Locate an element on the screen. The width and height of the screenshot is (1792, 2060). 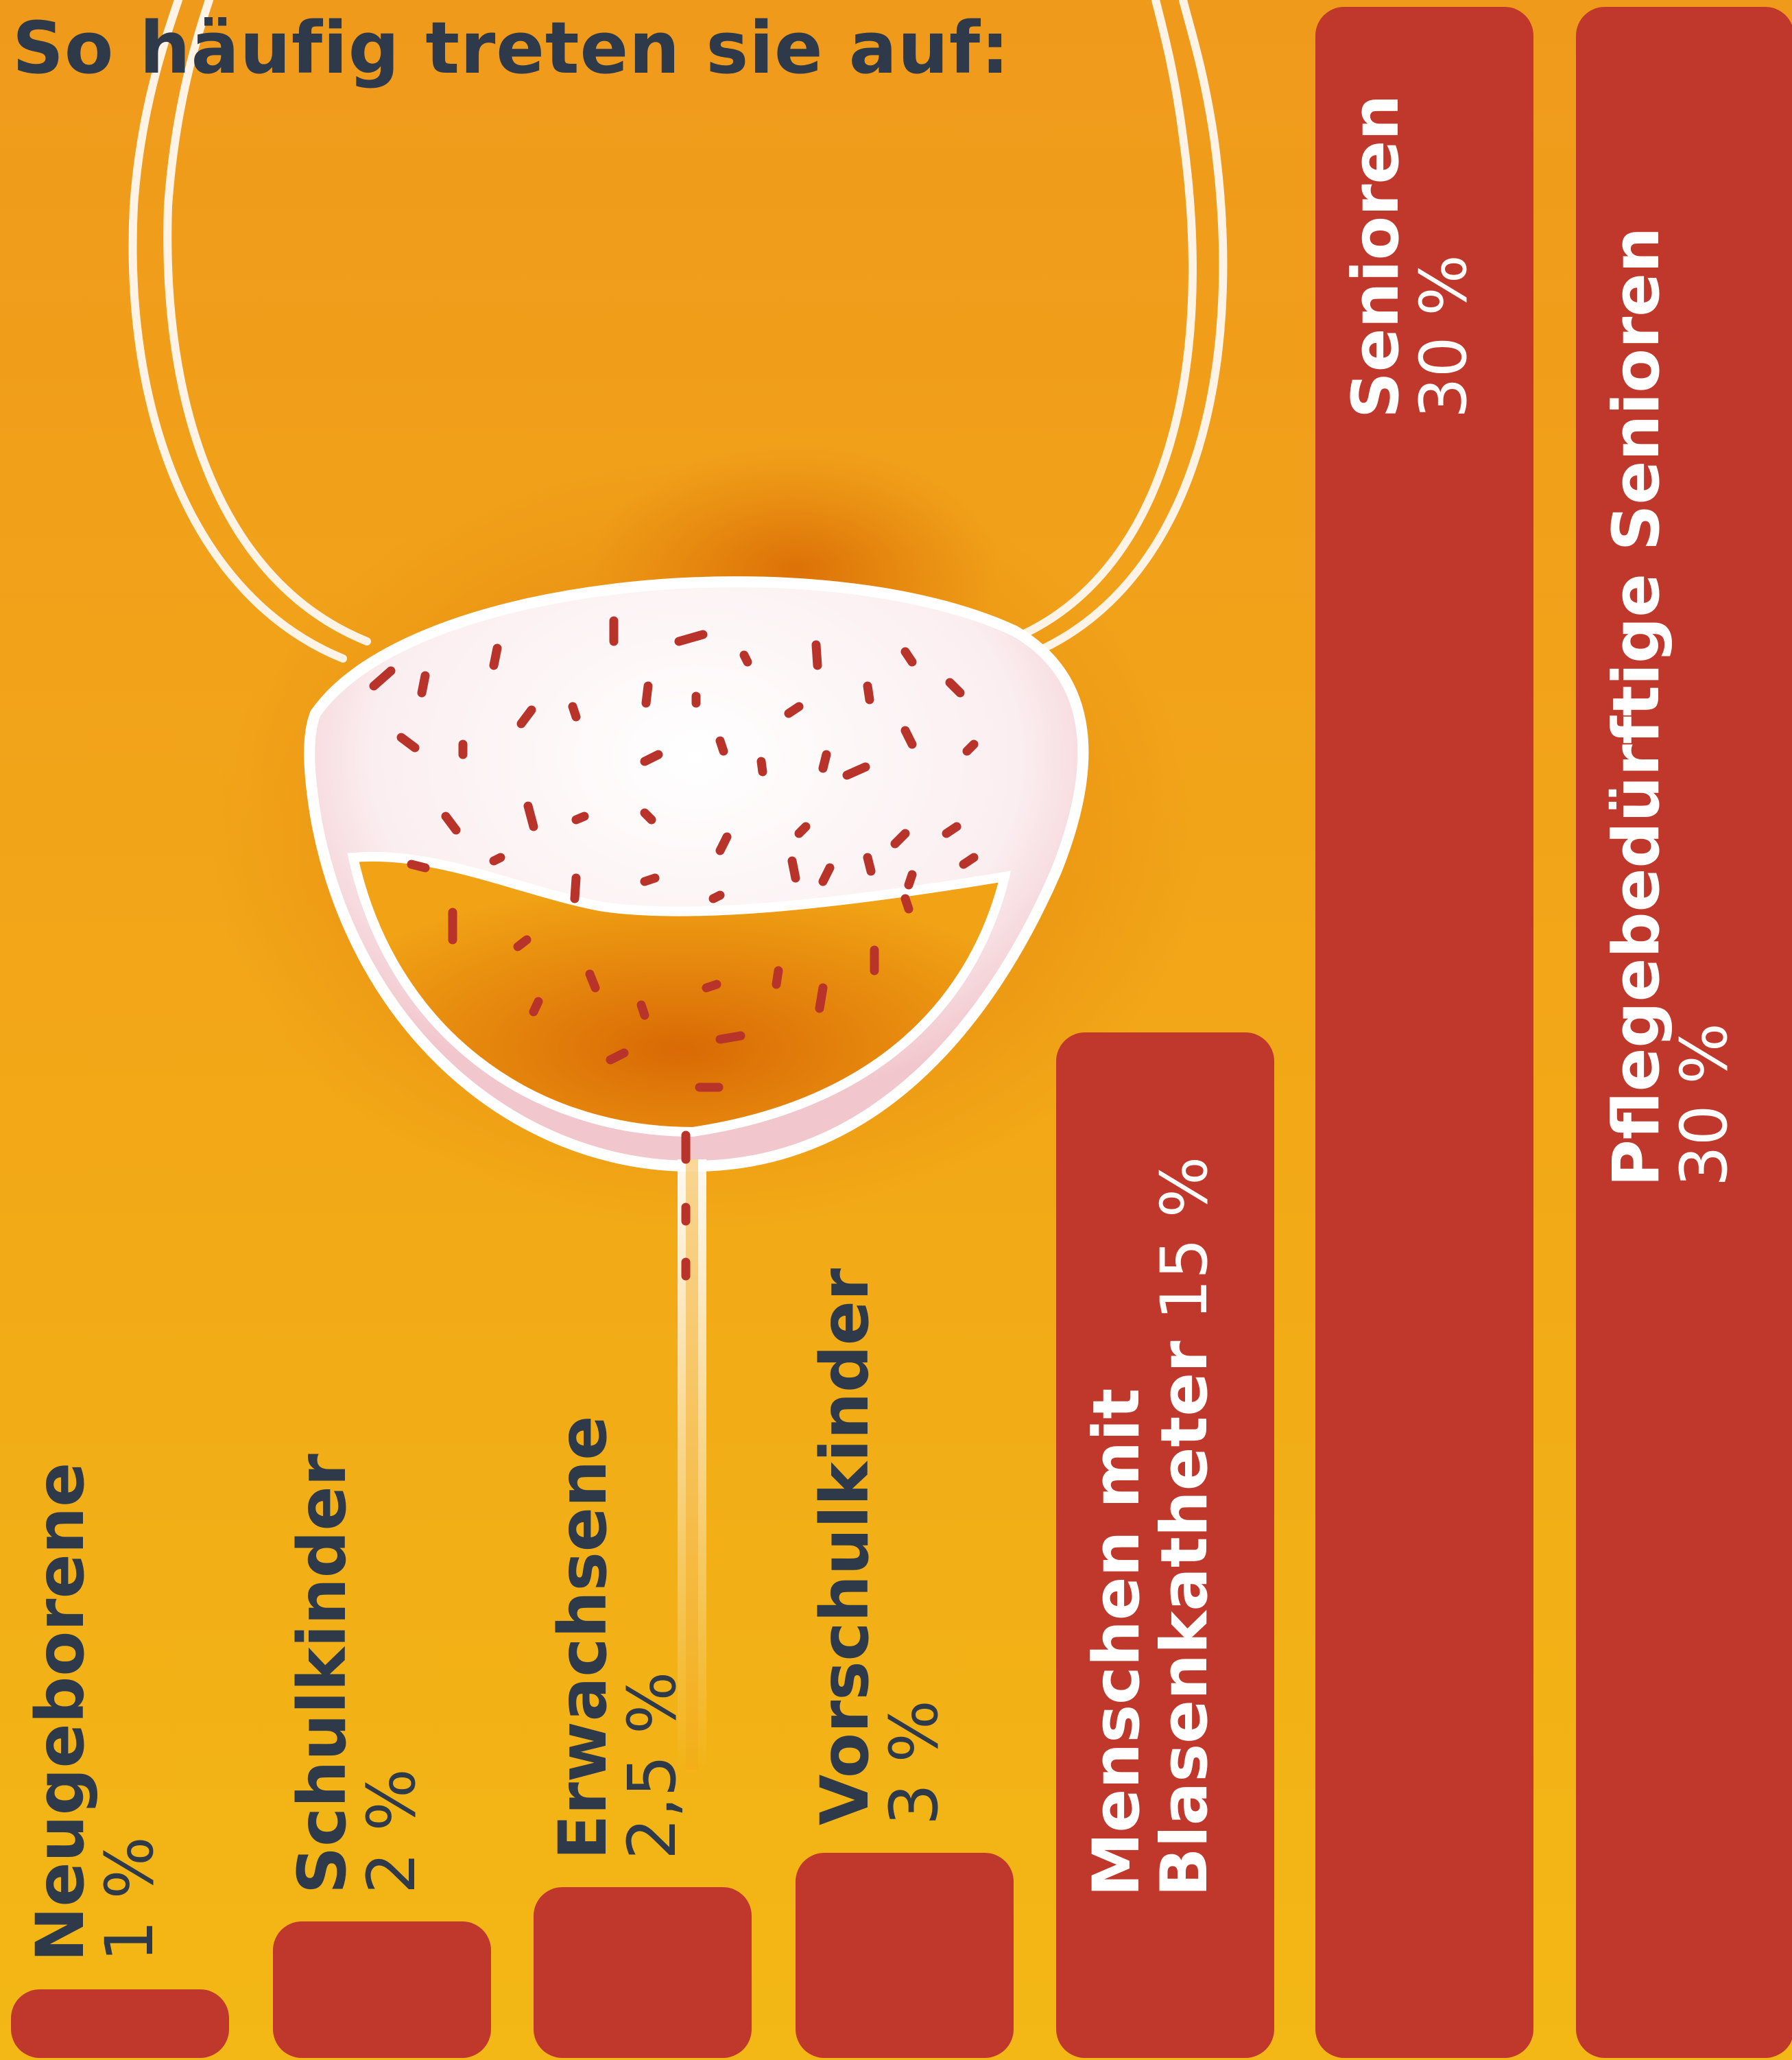
bar-senioren is located at coordinates (1424, 1032).